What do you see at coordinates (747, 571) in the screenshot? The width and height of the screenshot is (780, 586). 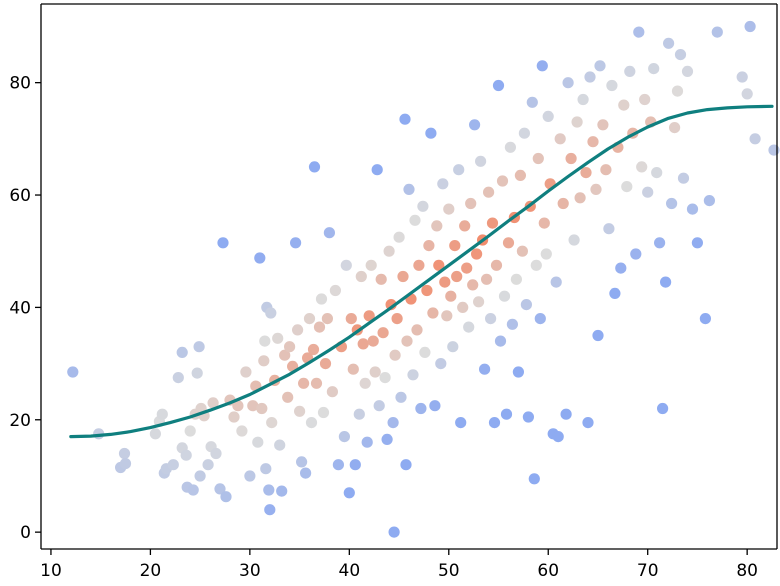 I see `x-tick-label: 80` at bounding box center [747, 571].